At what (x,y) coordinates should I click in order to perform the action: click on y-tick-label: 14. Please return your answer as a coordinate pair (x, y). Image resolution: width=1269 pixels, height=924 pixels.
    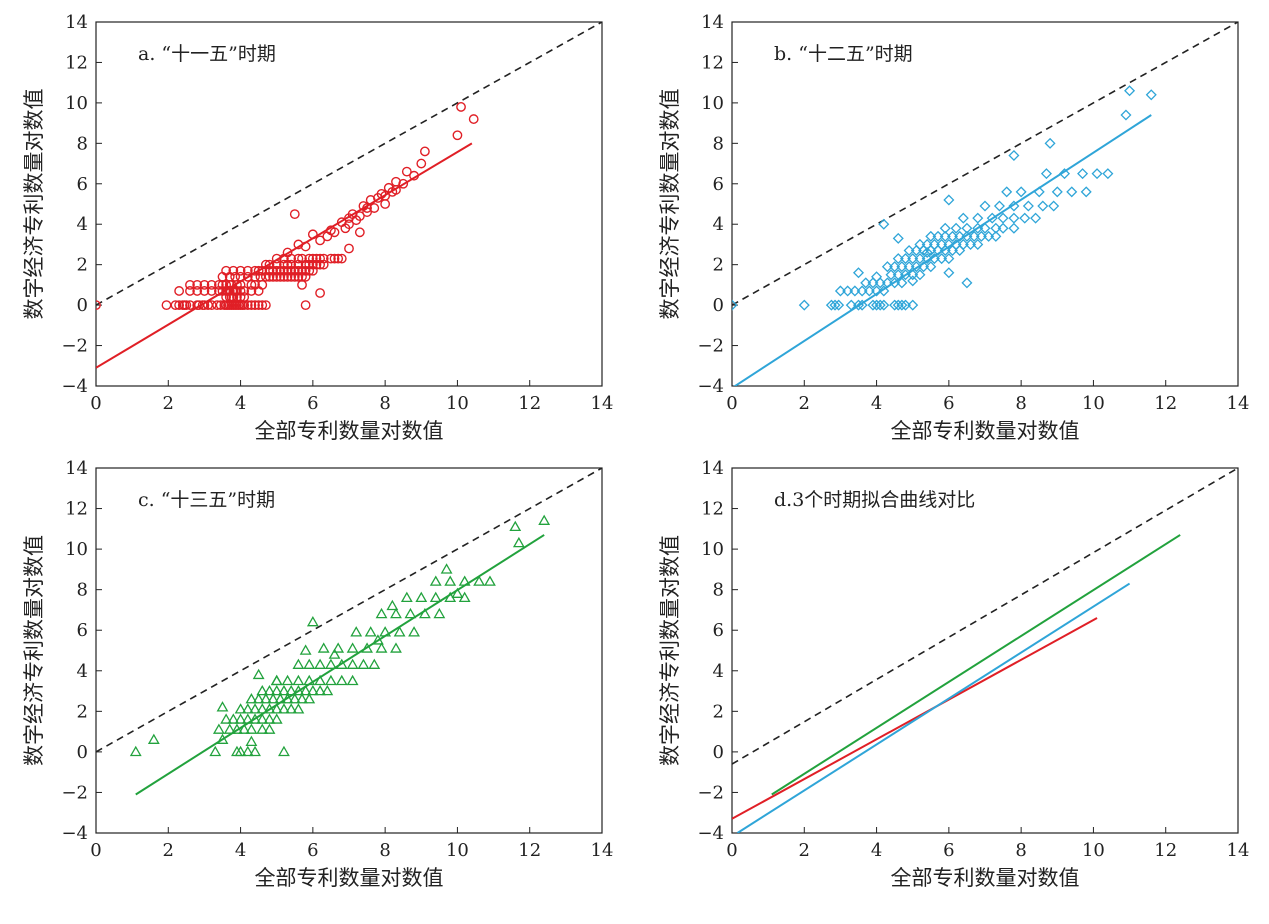
    Looking at the image, I should click on (712, 468).